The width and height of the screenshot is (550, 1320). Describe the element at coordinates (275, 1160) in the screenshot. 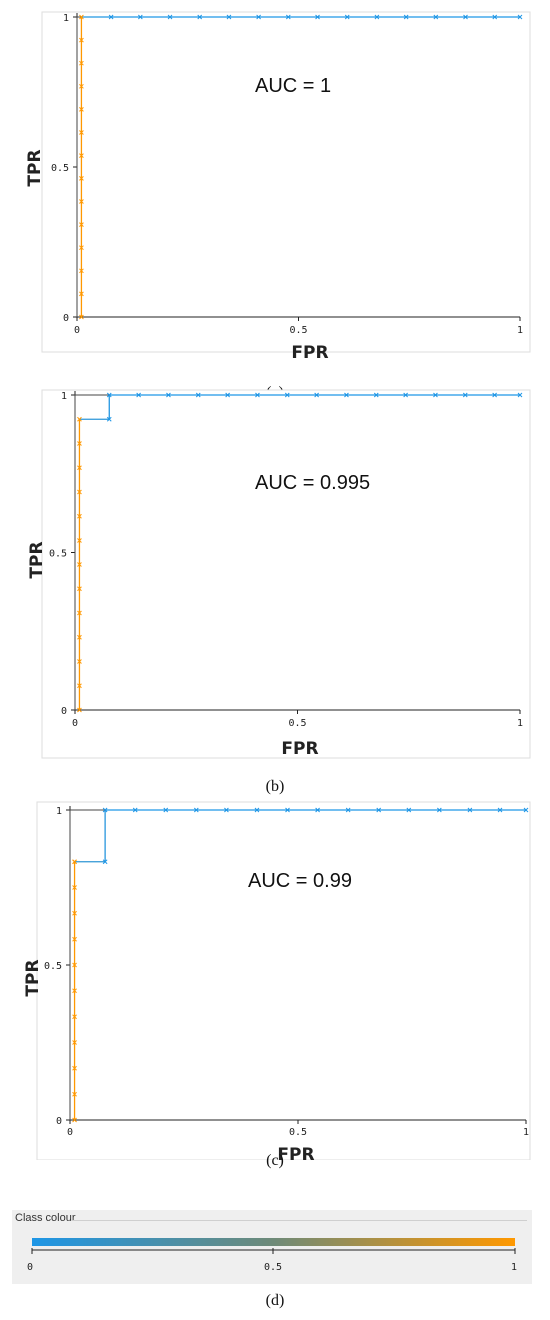

I see `caption-c: (c)` at that location.